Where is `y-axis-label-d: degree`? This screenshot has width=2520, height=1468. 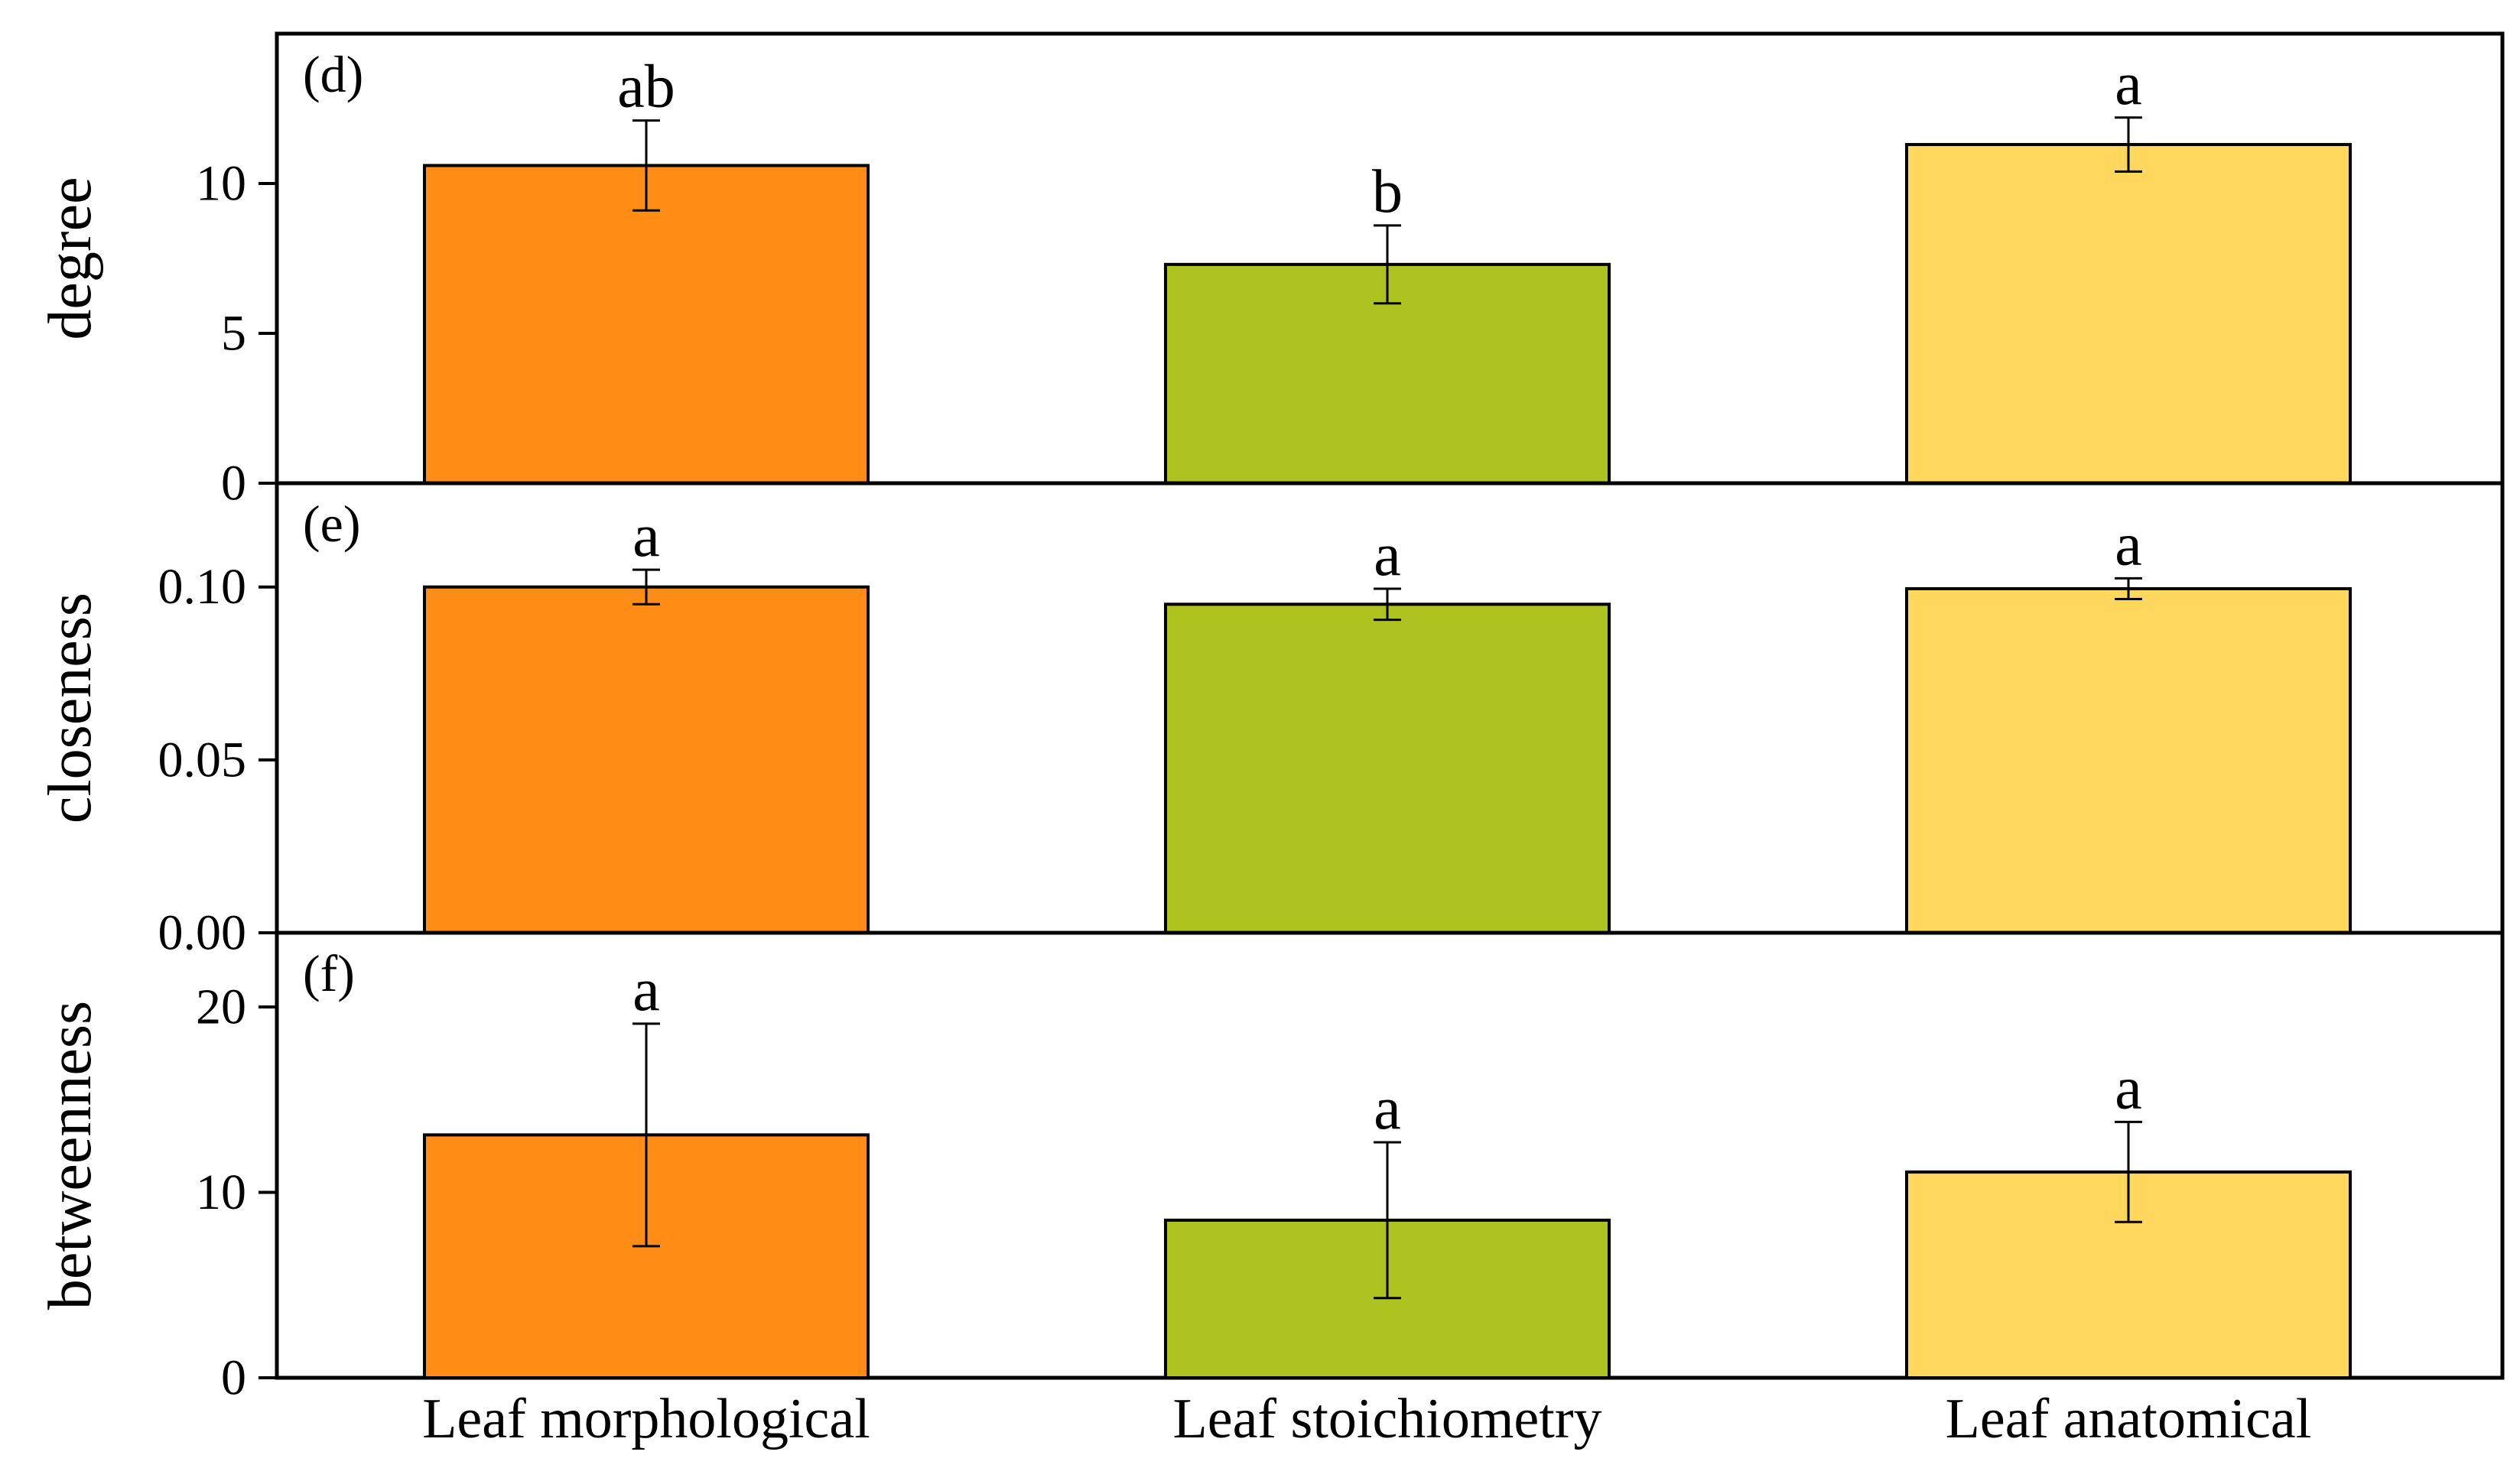 y-axis-label-d: degree is located at coordinates (70, 258).